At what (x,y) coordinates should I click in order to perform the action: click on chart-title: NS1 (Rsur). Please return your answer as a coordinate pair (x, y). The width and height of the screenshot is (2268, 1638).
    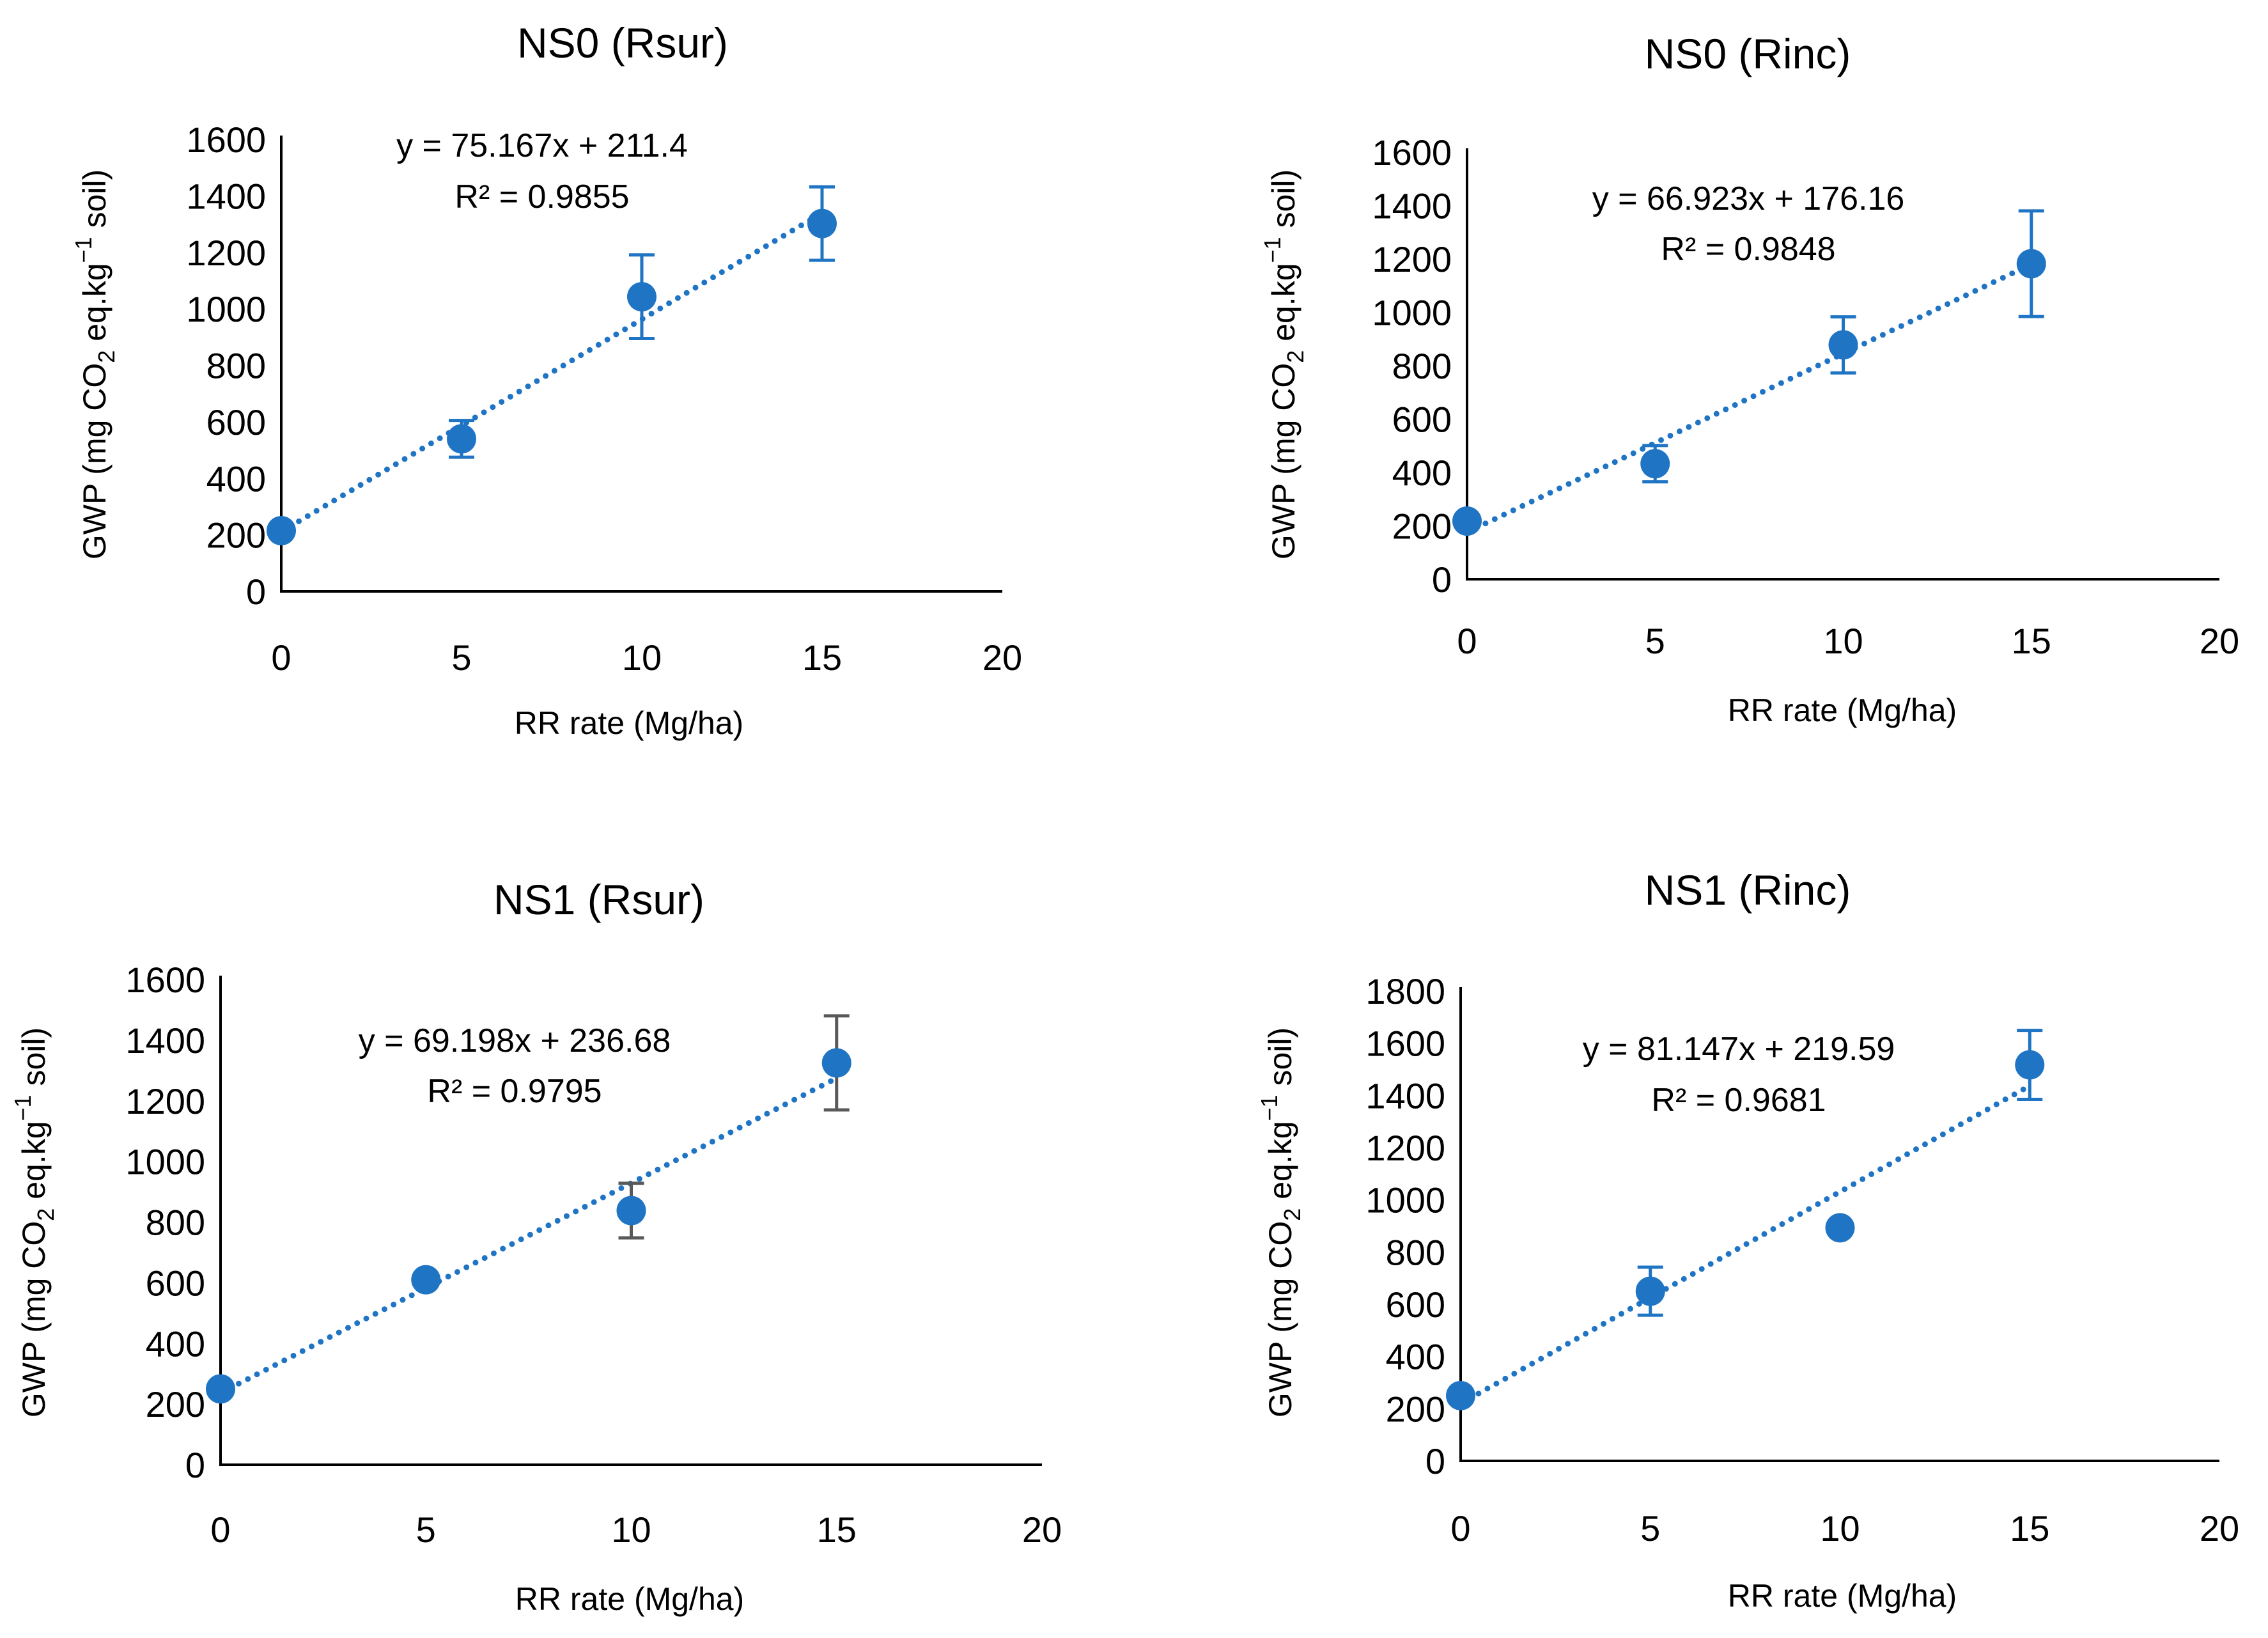
    Looking at the image, I should click on (598, 899).